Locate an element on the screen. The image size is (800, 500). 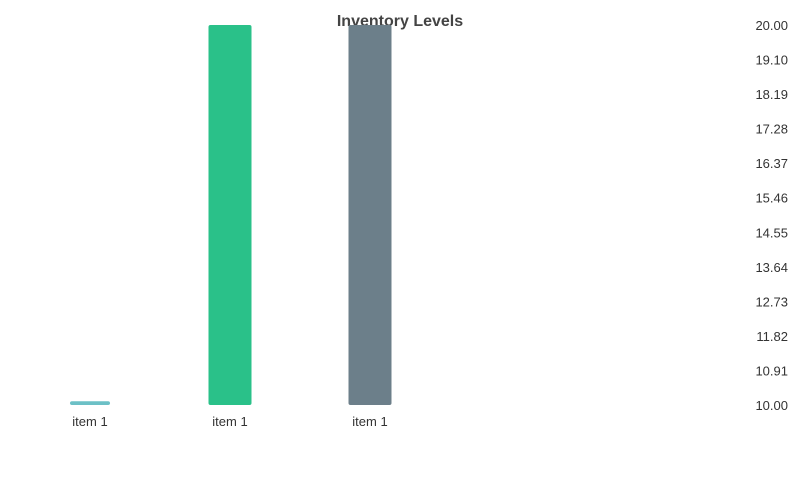
category-label-3: item 1 is located at coordinates (369, 421).